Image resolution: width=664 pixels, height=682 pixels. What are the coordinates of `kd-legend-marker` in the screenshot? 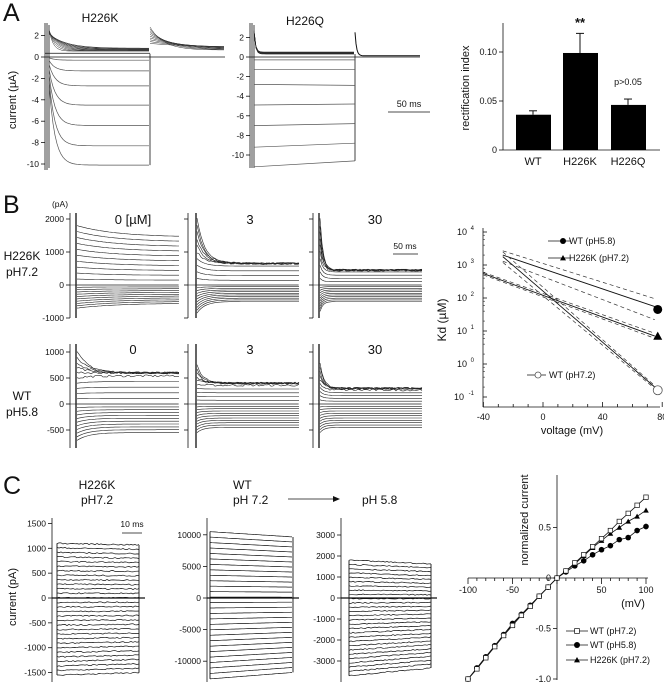 It's located at (538, 375).